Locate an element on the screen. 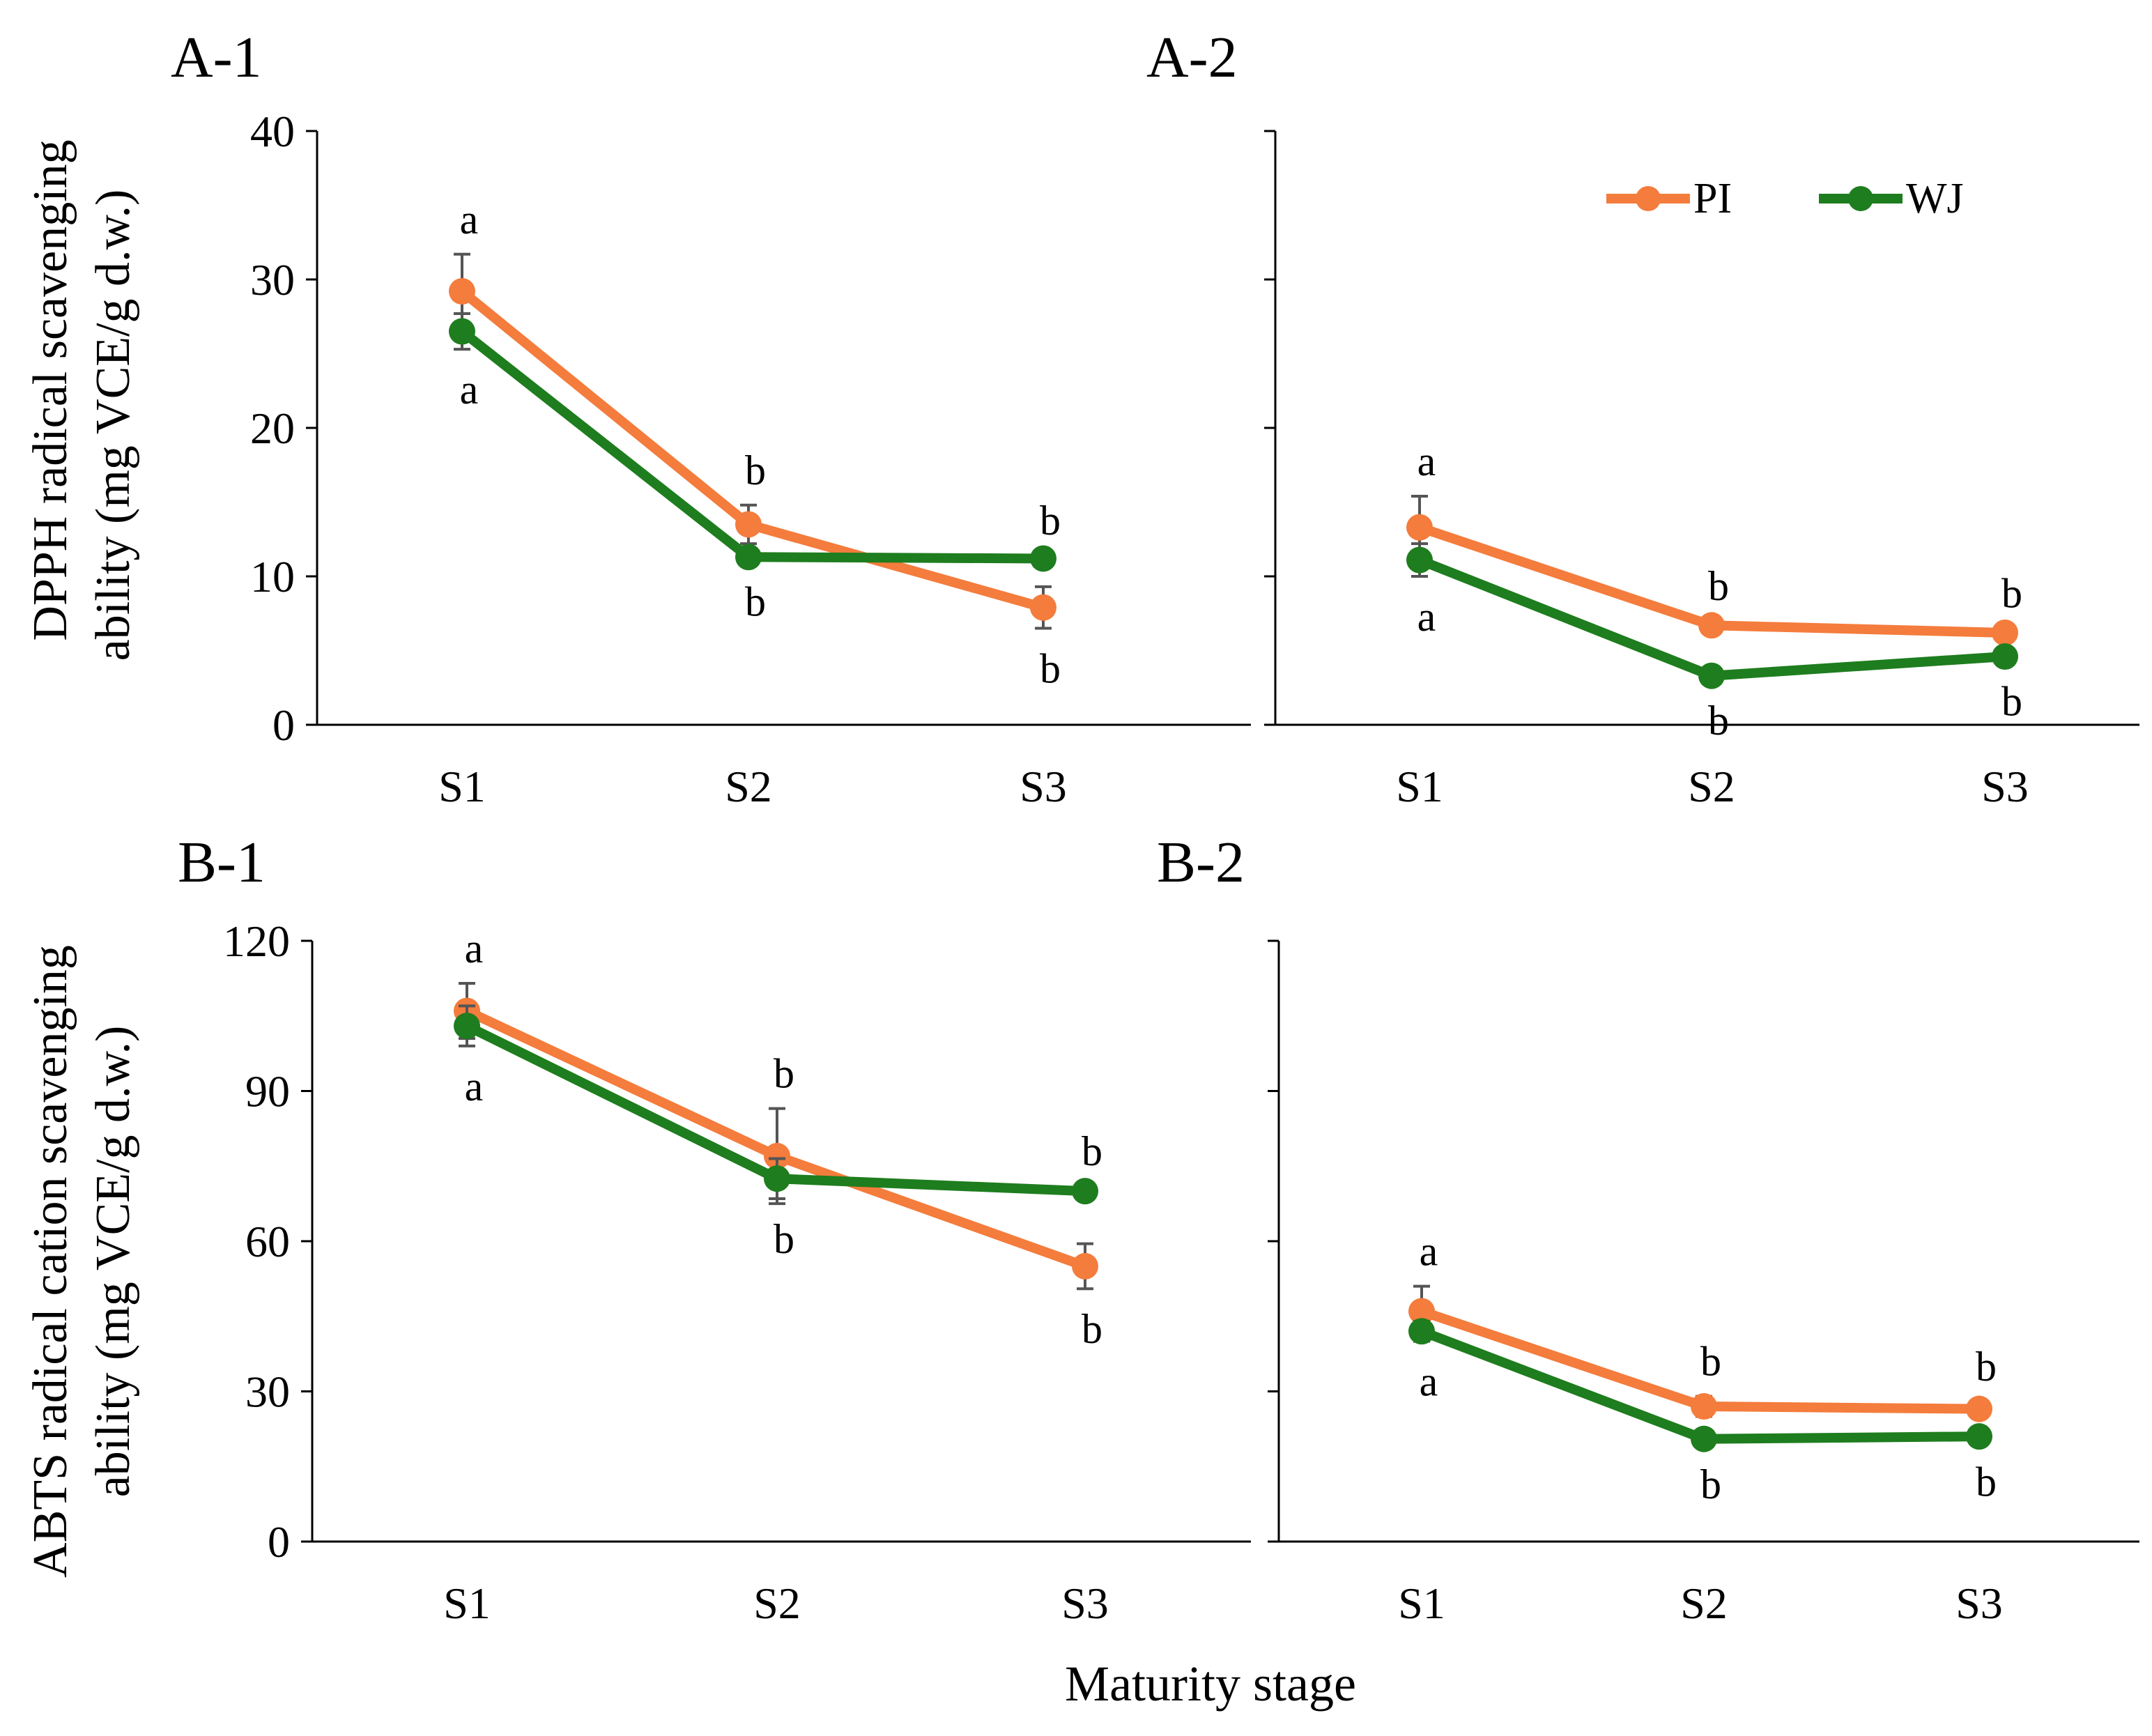 This screenshot has height=1736, width=2152. x-tick-label-b-1: S3 is located at coordinates (1085, 1603).